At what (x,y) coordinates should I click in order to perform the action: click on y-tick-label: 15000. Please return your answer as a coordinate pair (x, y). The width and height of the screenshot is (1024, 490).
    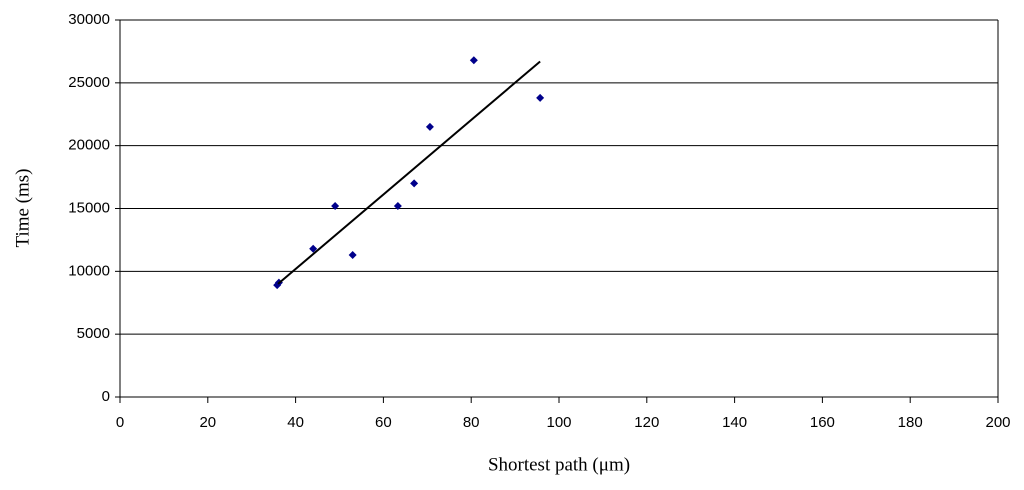
    Looking at the image, I should click on (89, 207).